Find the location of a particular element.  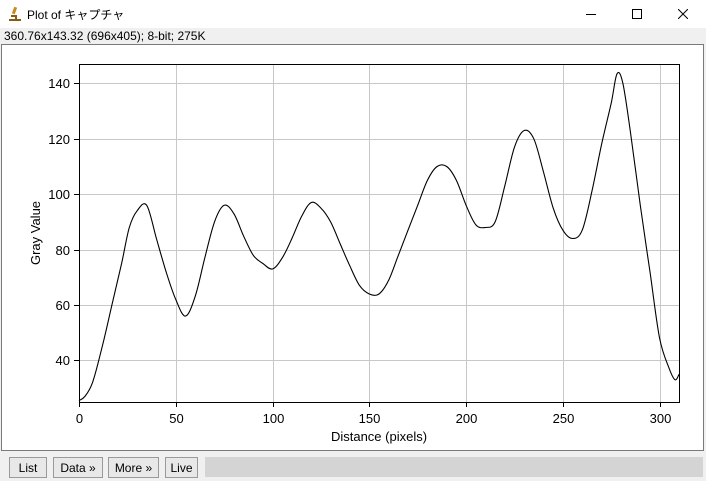

microscope-icon is located at coordinates (15, 14).